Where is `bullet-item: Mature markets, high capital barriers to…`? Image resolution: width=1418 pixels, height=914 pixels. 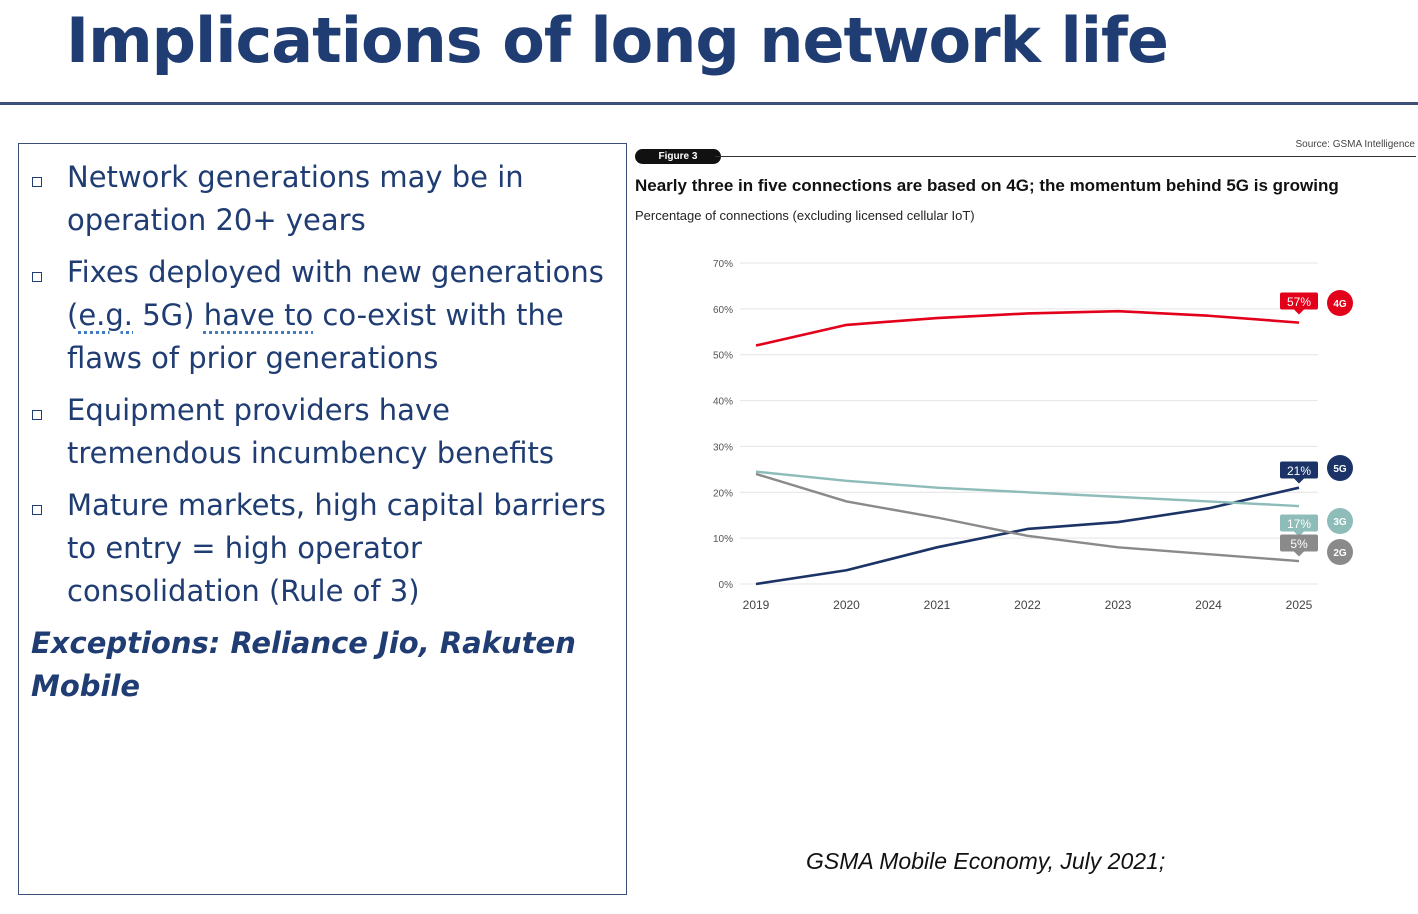
bullet-item: Mature markets, high capital barriers to… is located at coordinates (336, 548).